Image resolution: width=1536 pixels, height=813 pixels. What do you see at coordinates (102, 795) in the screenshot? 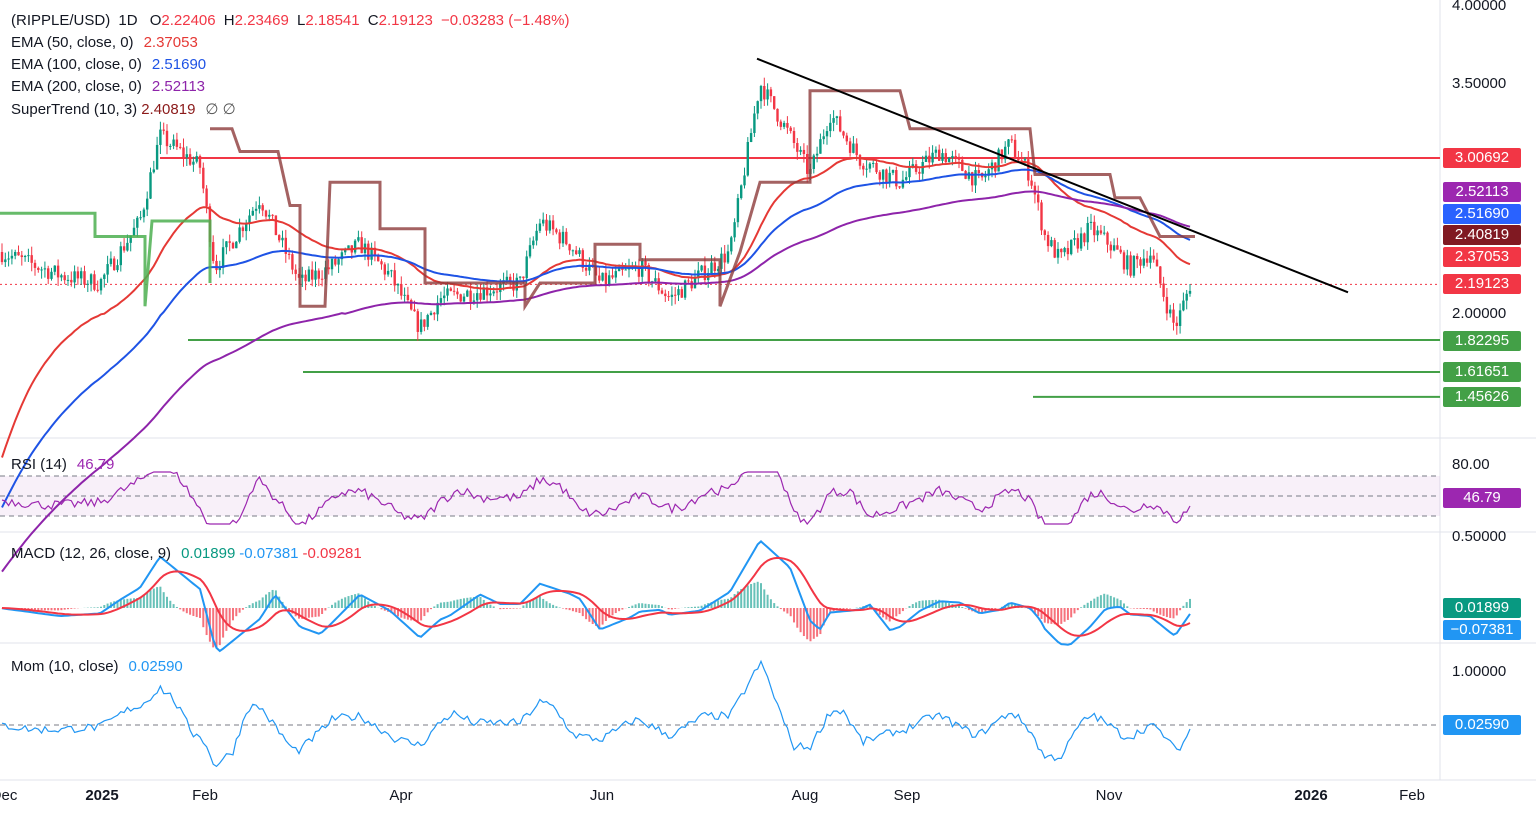
I see `x-label: 2025` at bounding box center [102, 795].